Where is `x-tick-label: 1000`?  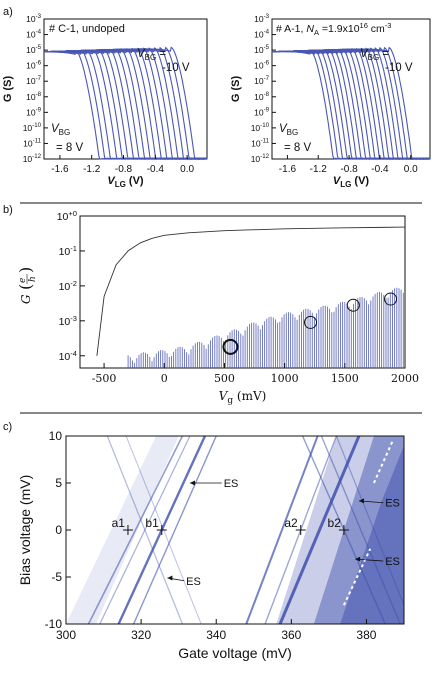 x-tick-label: 1000 is located at coordinates (285, 378).